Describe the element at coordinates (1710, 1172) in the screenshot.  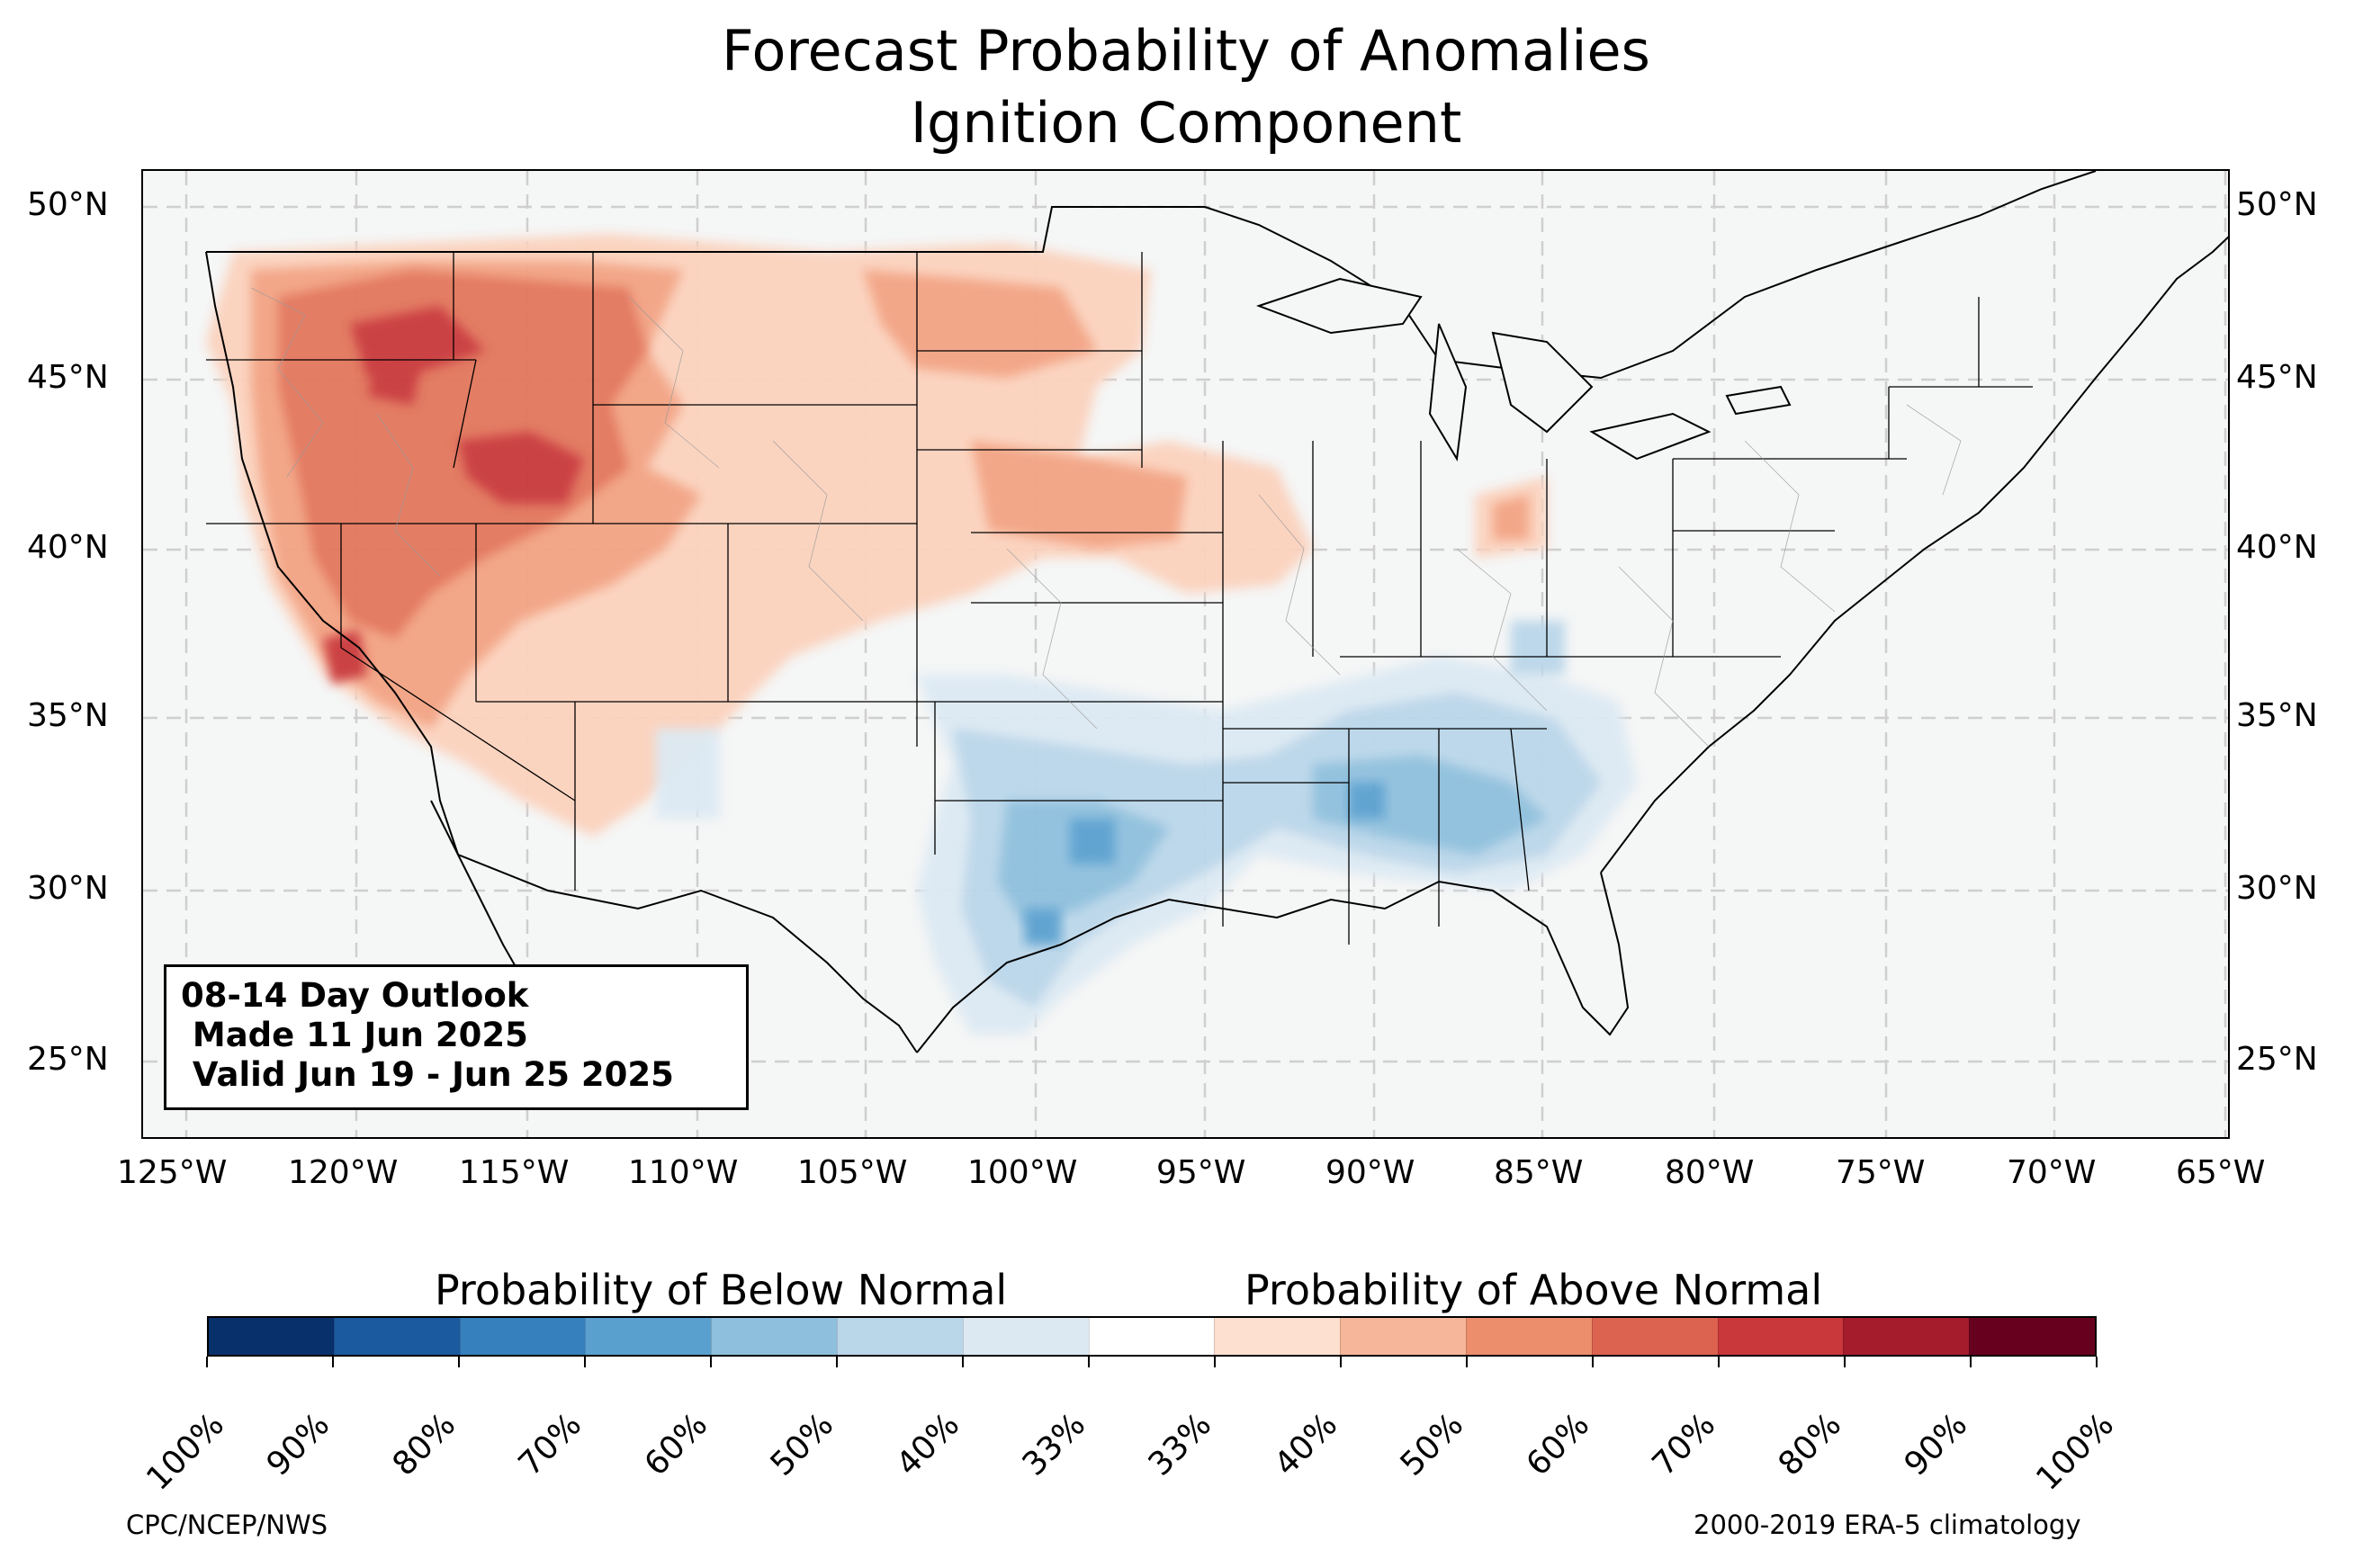
I see `lon-label-80w: 80°W` at that location.